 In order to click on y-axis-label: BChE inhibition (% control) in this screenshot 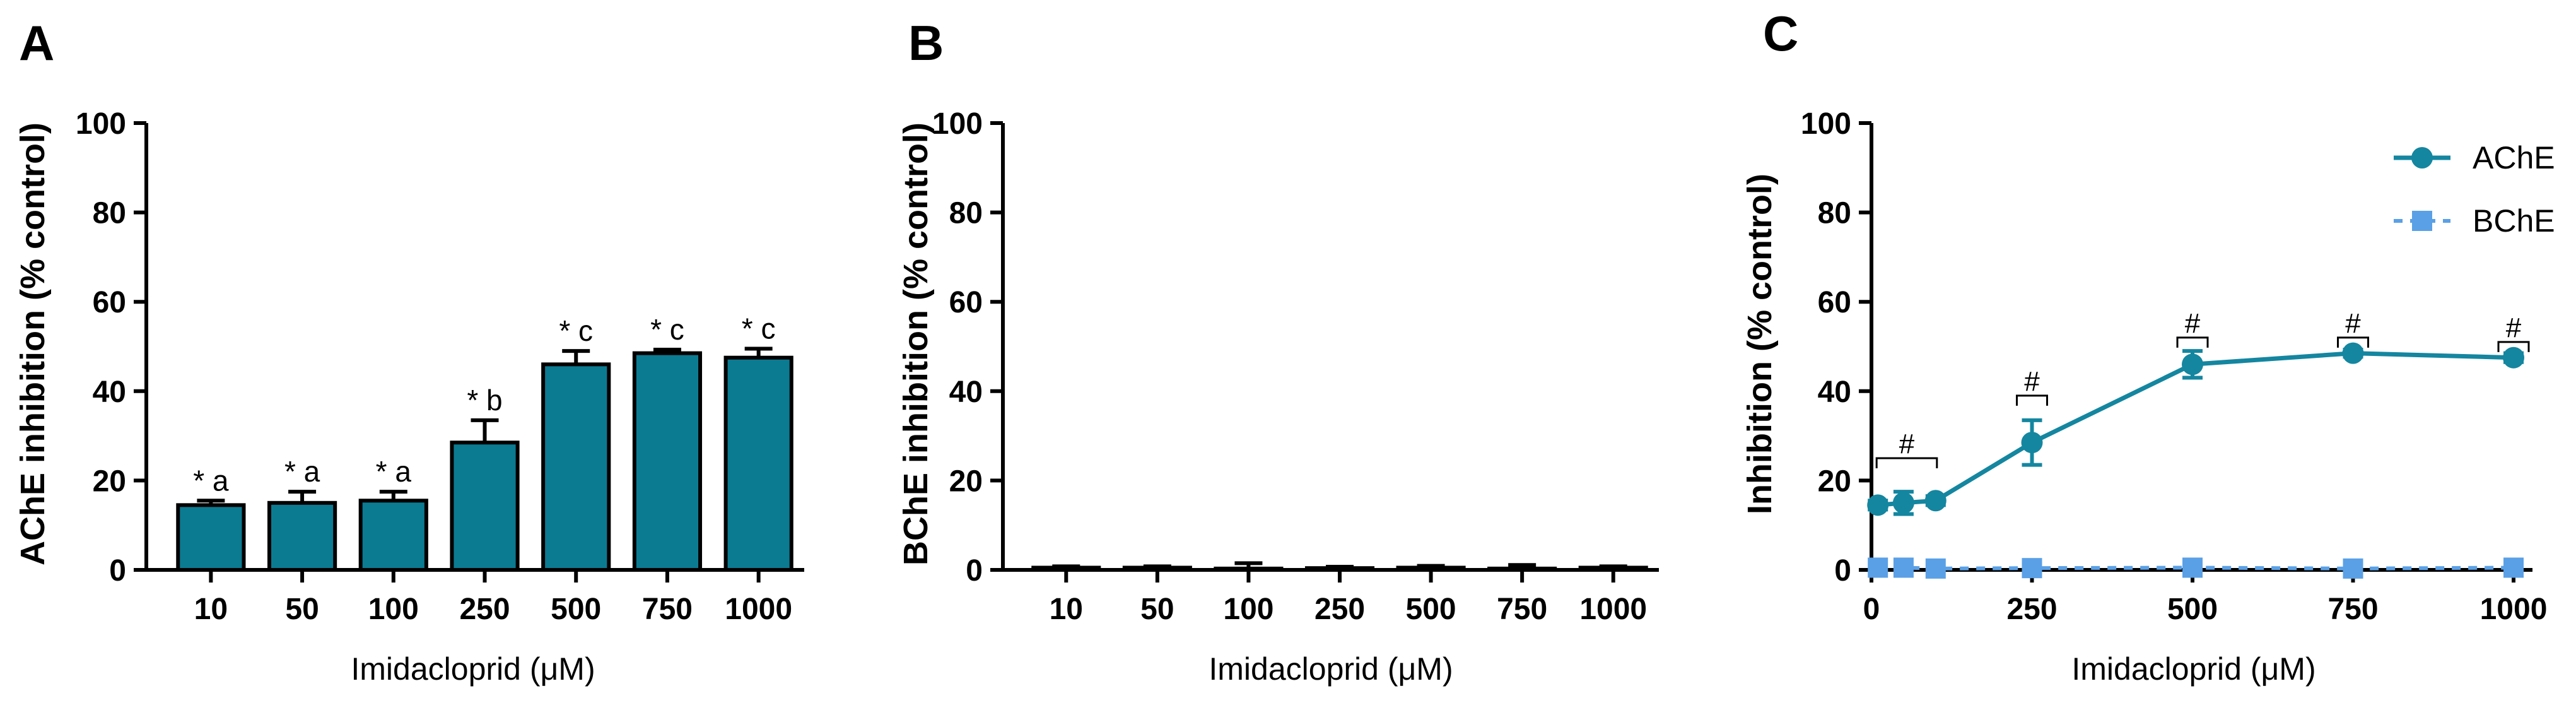, I will do `click(916, 344)`.